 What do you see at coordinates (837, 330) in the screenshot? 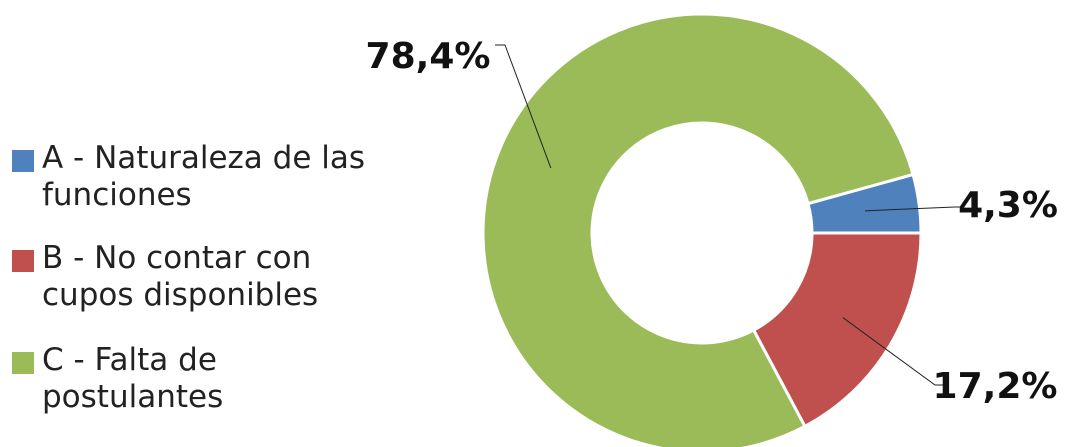
I see `donut-slice` at bounding box center [837, 330].